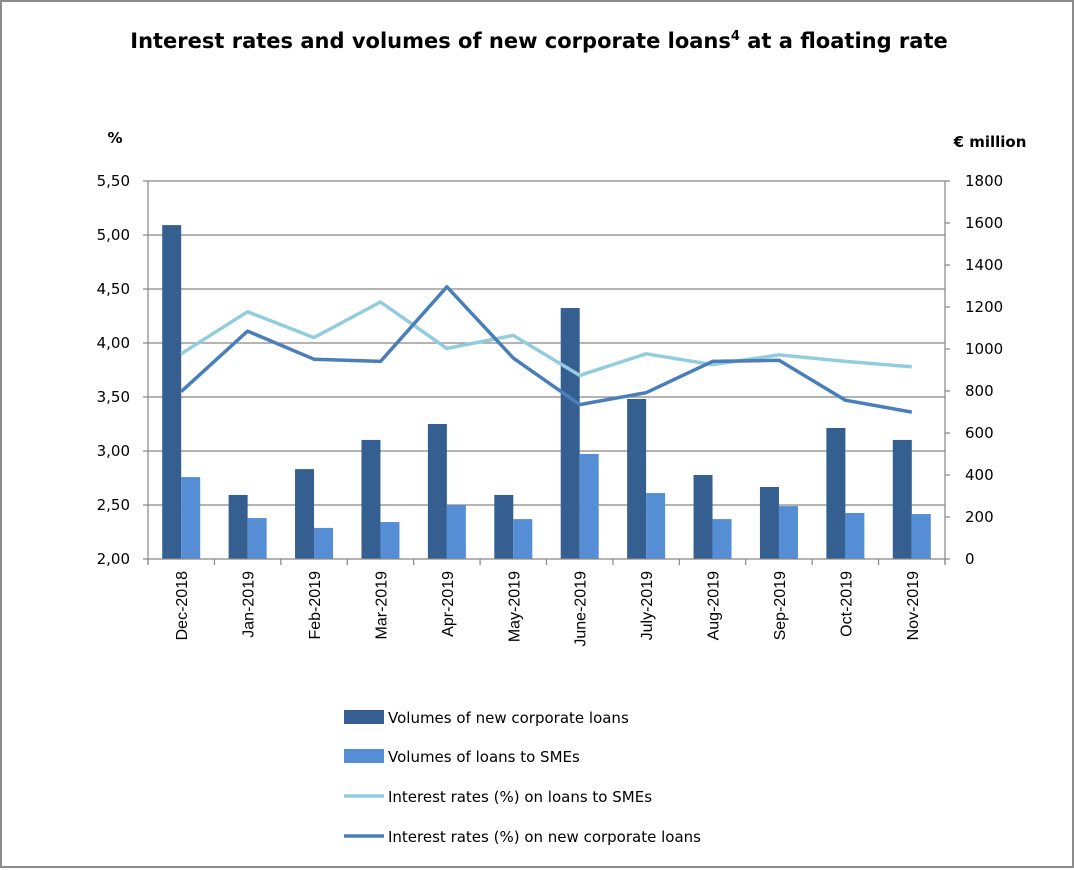 Image resolution: width=1074 pixels, height=870 pixels. What do you see at coordinates (714, 605) in the screenshot?
I see `category-label: Aug-2019` at bounding box center [714, 605].